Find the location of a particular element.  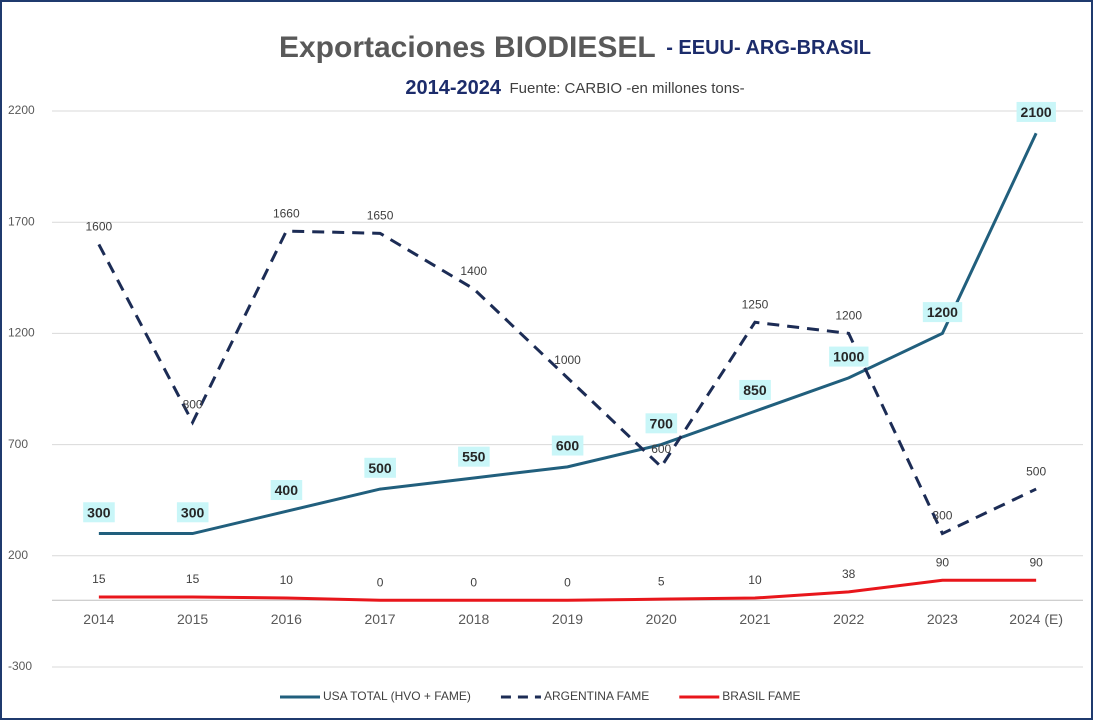

data-label: 850 is located at coordinates (755, 390).